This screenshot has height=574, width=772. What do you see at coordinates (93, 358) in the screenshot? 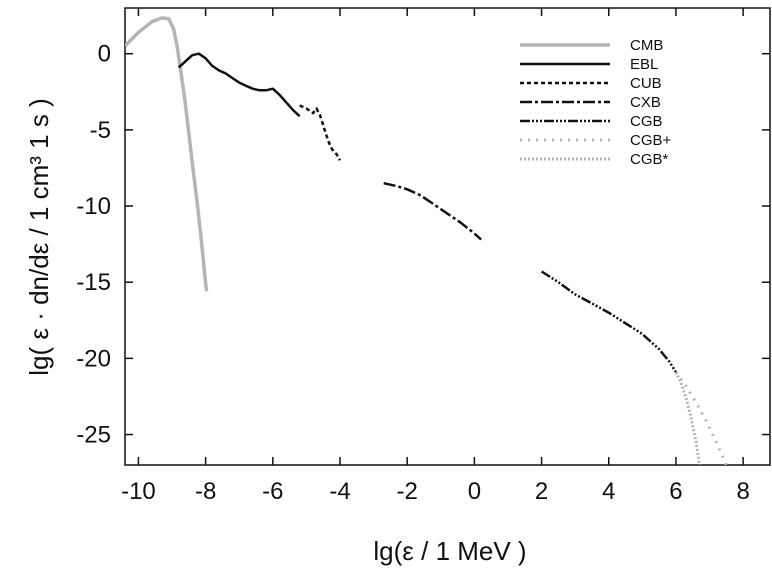
I see `y-tick-label: -20` at bounding box center [93, 358].